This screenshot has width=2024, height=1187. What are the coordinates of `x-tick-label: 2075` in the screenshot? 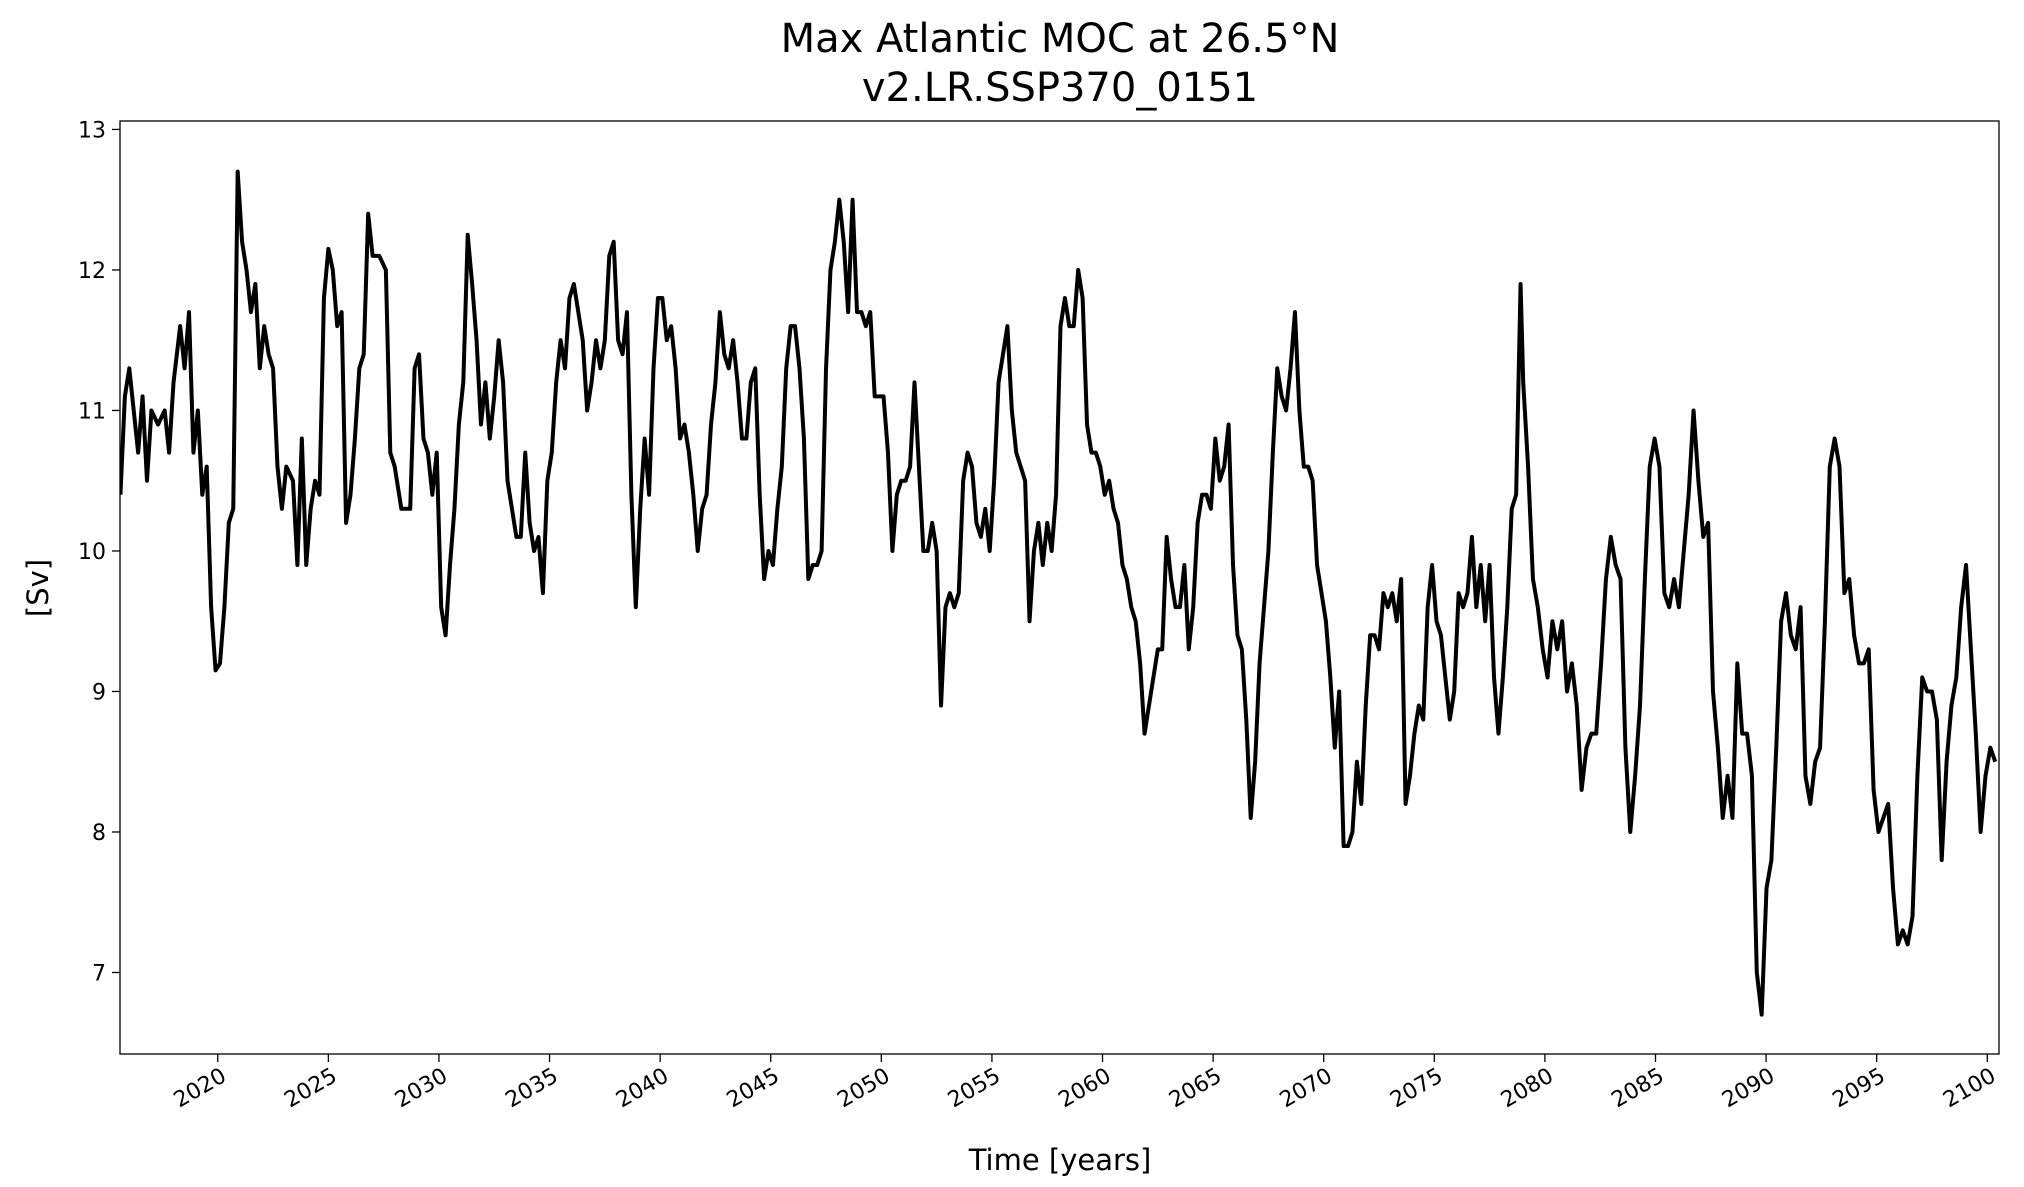 It's located at (1416, 1089).